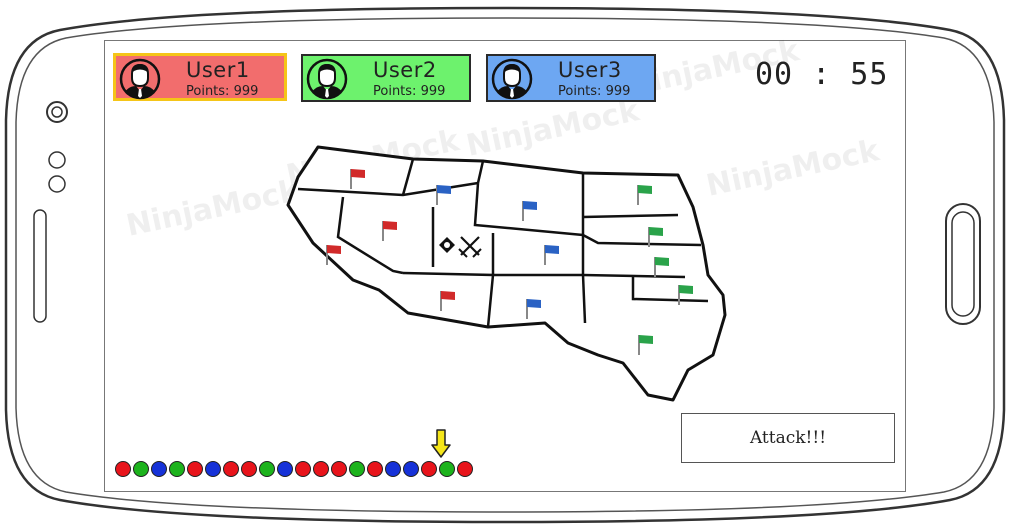 The width and height of the screenshot is (1010, 530). I want to click on player-card-user3: User3 Points: 999, so click(571, 78).